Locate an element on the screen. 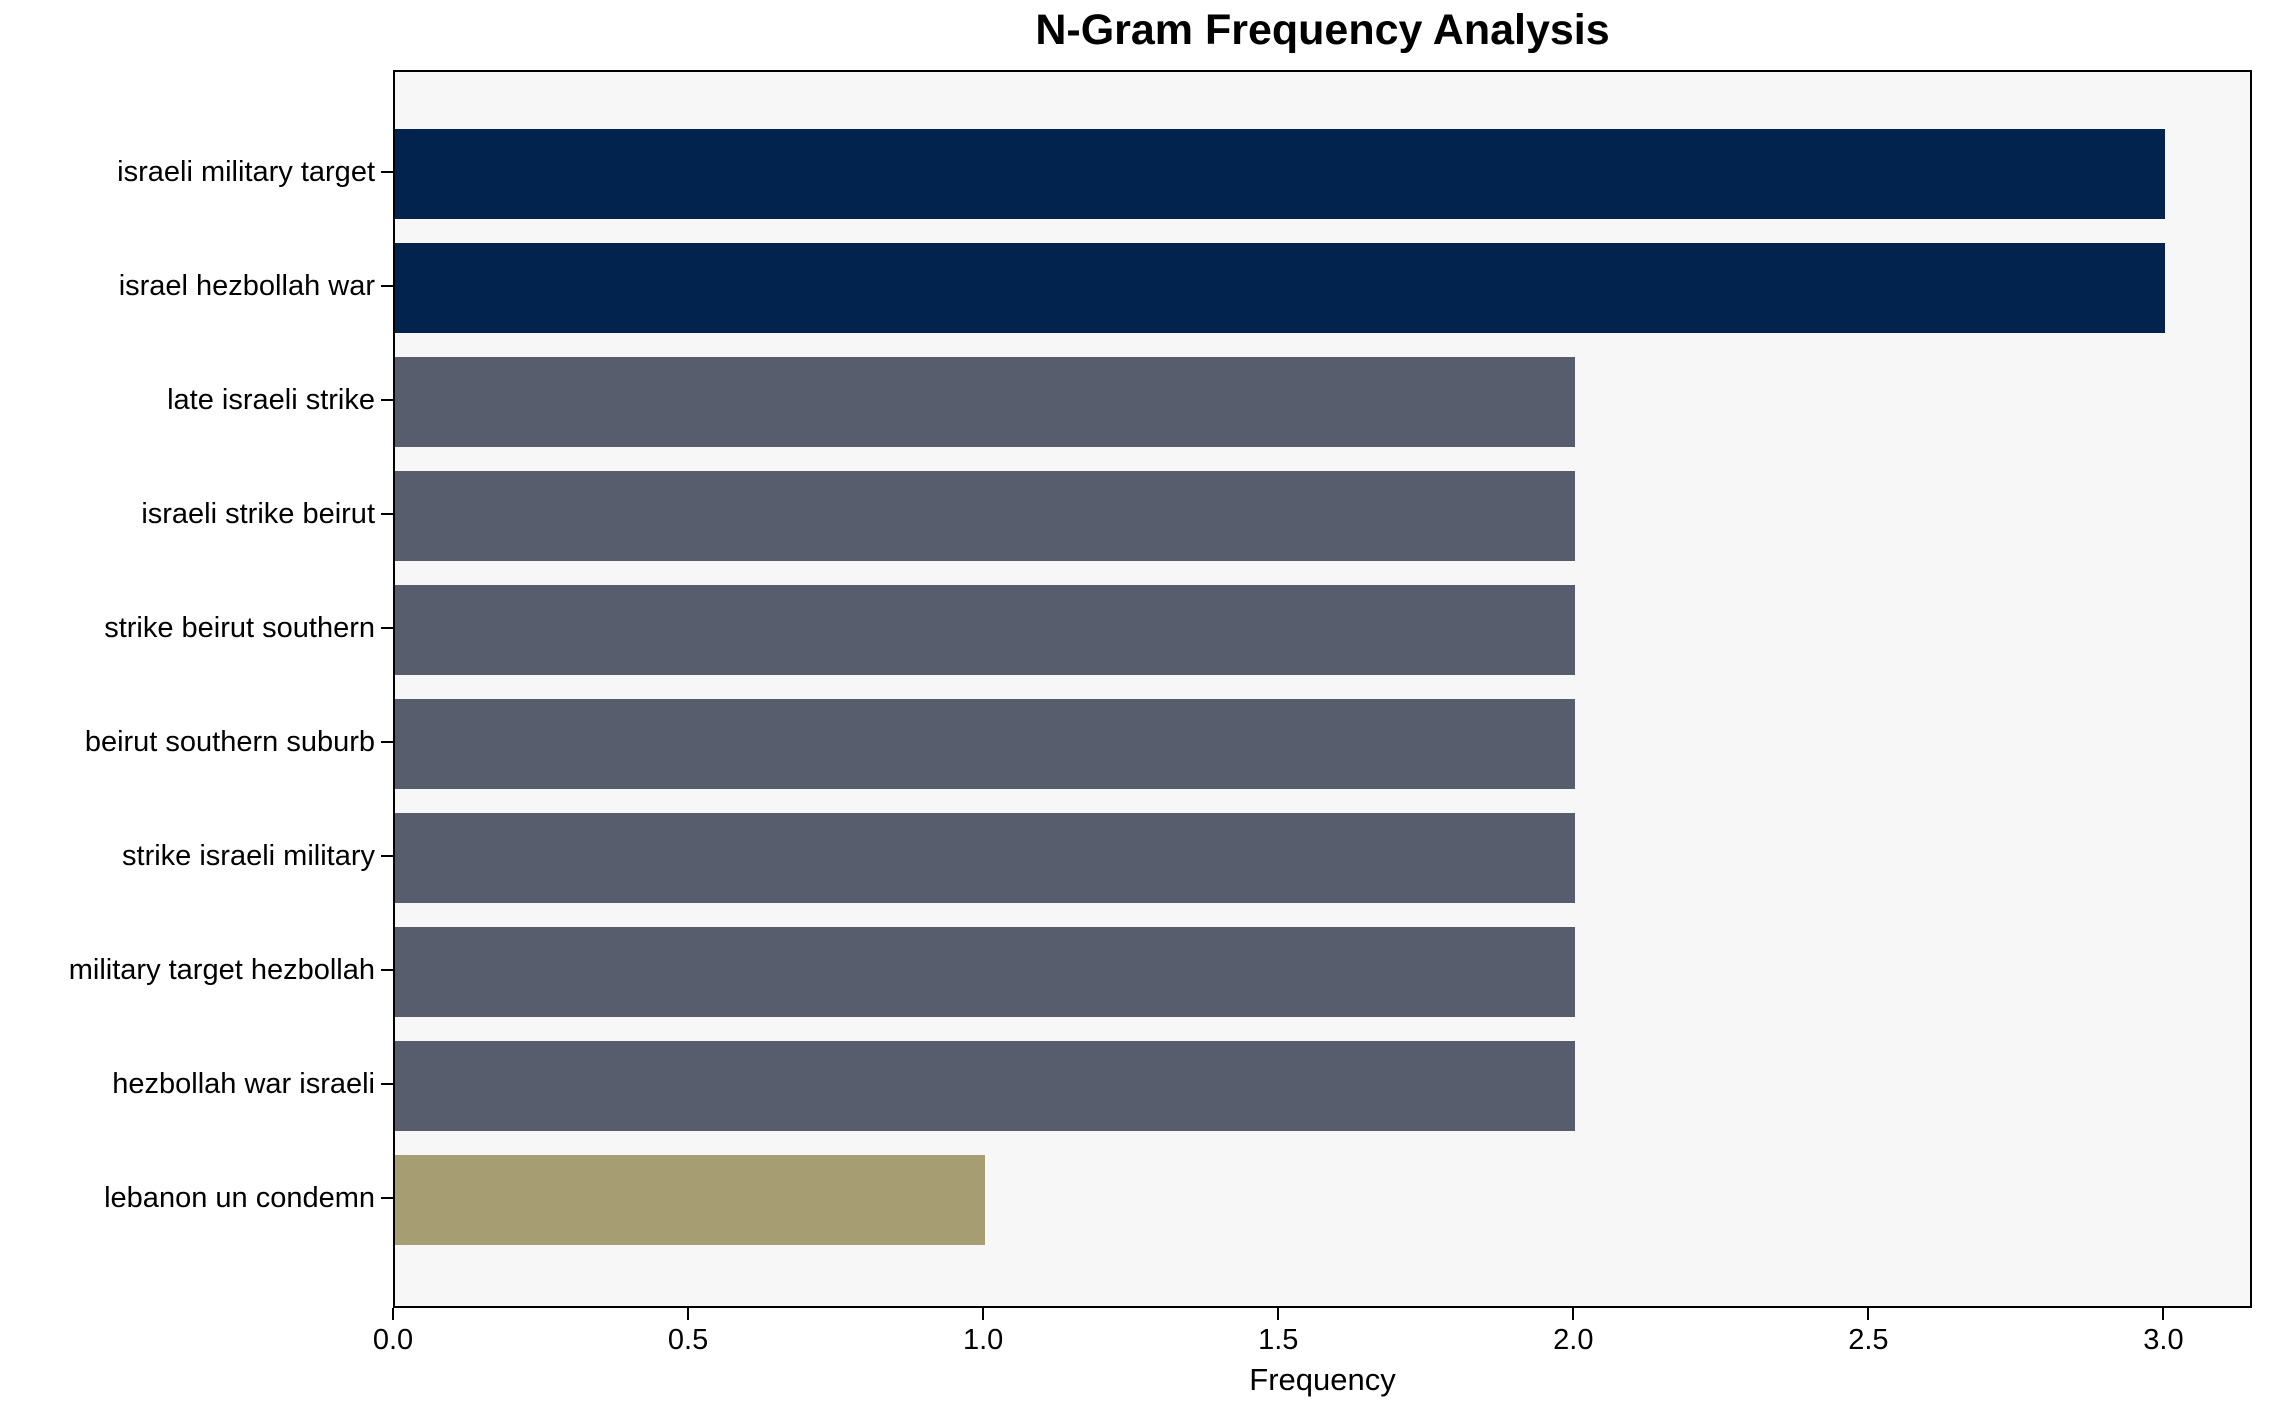 This screenshot has height=1414, width=2271. y-tick-label: strike israeli military is located at coordinates (248, 856).